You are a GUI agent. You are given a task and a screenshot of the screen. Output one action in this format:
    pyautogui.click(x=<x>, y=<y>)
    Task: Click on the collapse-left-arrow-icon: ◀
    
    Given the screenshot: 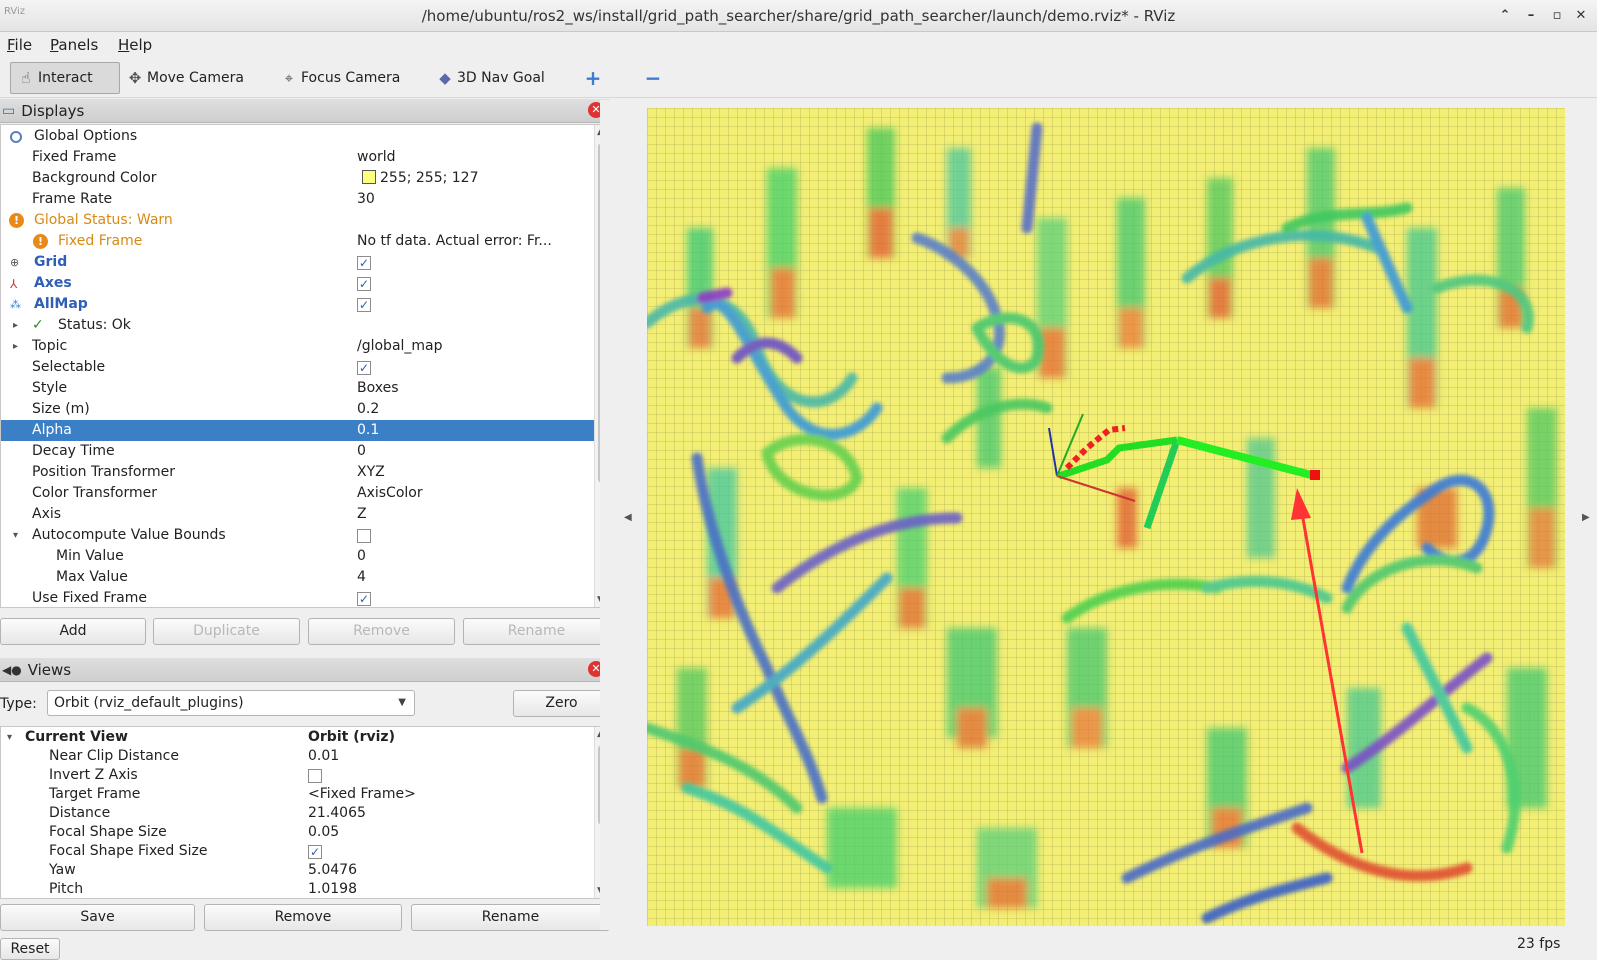 What is the action you would take?
    pyautogui.click(x=628, y=517)
    